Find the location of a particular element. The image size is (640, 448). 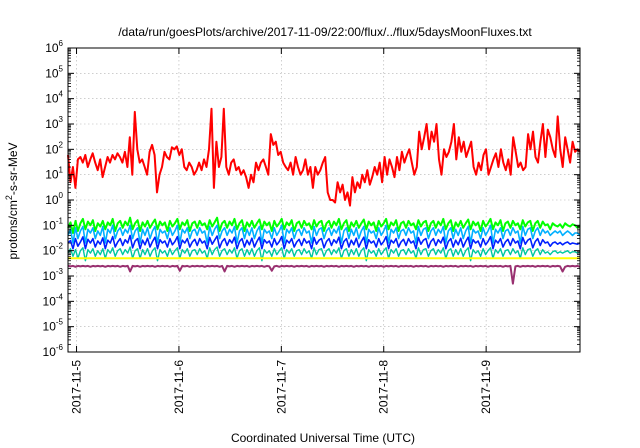

x-axis-title: Coordinated Universal Time (UTC) is located at coordinates (323, 438).